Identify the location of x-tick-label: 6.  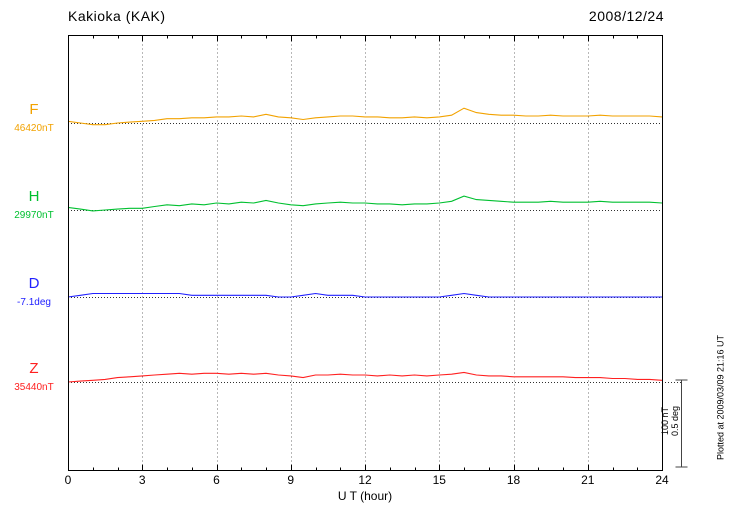
(216, 480).